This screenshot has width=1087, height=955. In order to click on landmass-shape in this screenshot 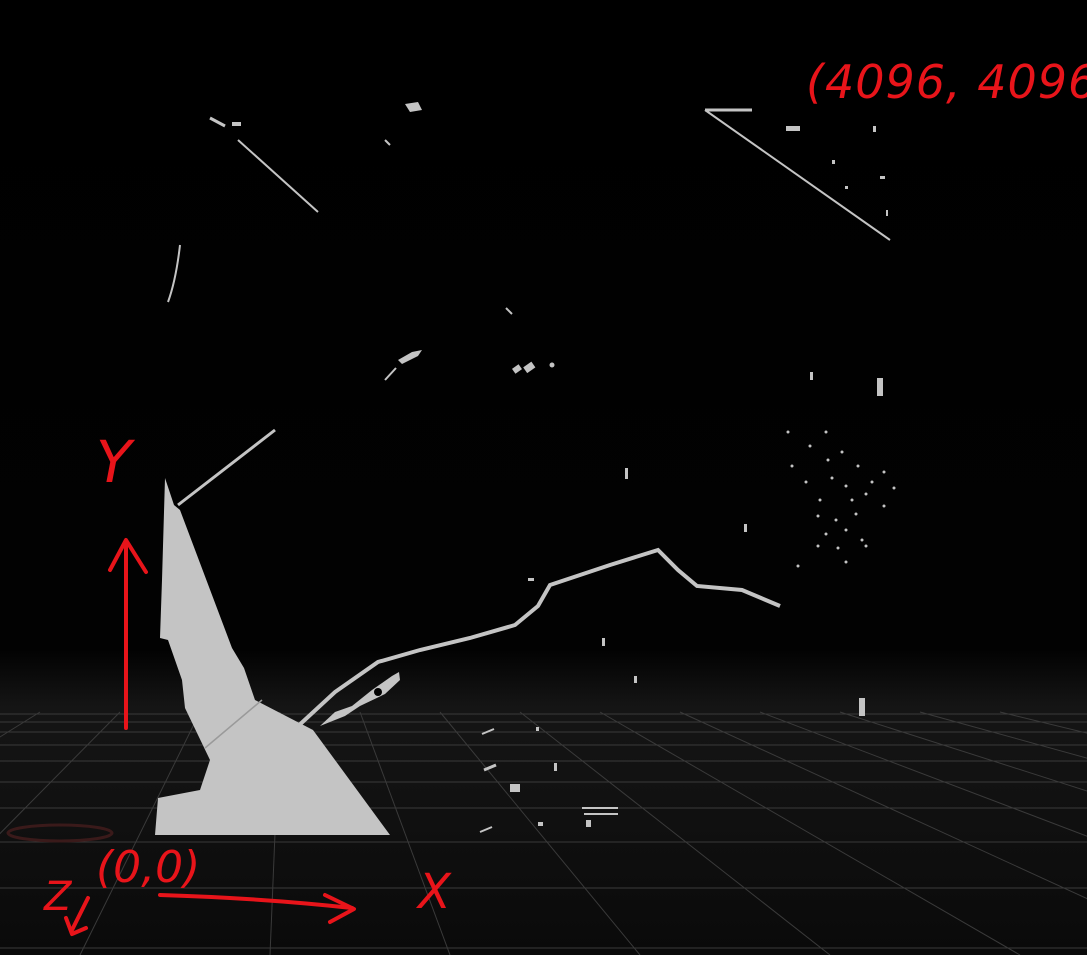, I will do `click(272, 656)`.